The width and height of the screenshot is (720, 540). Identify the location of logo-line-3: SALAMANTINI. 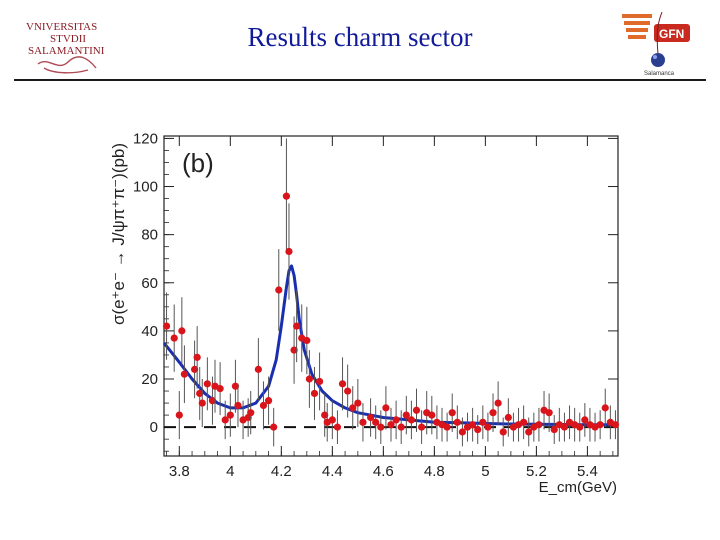
(66, 51).